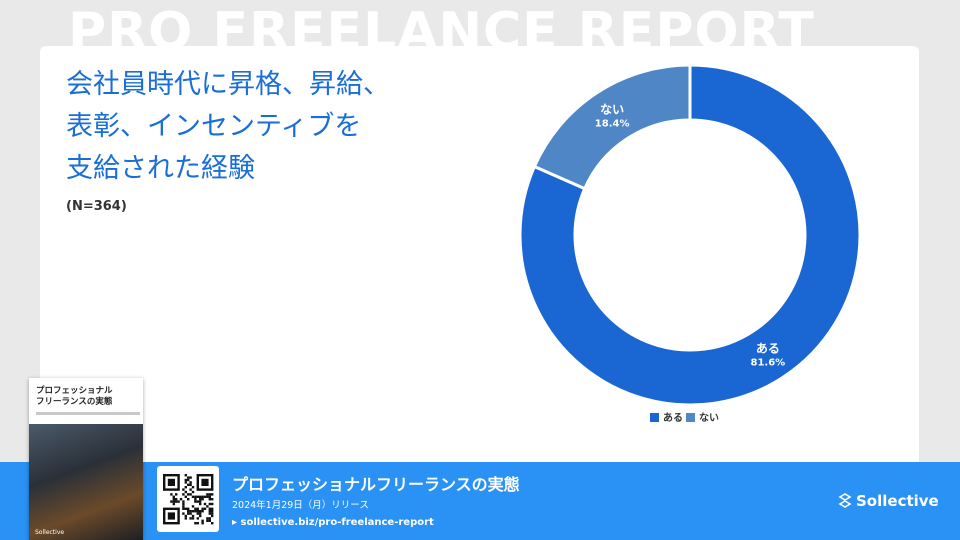 The width and height of the screenshot is (960, 540). I want to click on chart-title: 会社員時代に昇格、昇給、 表彰、インセンティブを 支給された経験, so click(276, 127).